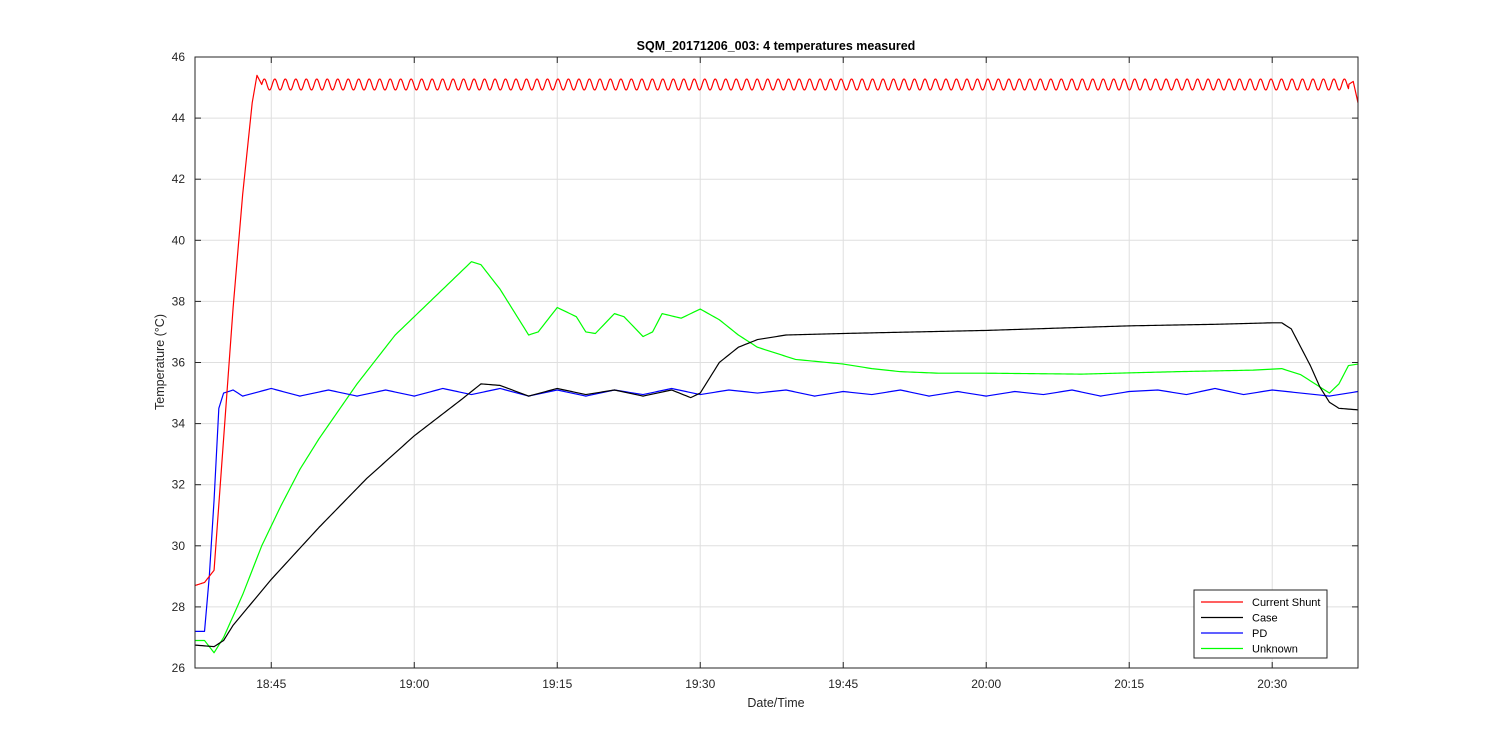 The height and width of the screenshot is (750, 1500). Describe the element at coordinates (1286, 603) in the screenshot. I see `legend-label: Current Shunt` at that location.